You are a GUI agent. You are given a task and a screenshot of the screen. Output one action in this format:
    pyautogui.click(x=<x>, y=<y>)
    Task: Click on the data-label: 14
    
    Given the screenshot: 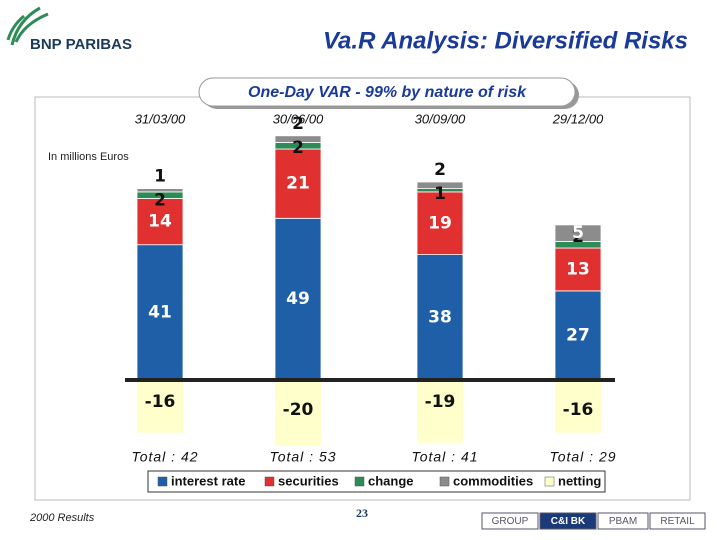 What is the action you would take?
    pyautogui.click(x=160, y=222)
    